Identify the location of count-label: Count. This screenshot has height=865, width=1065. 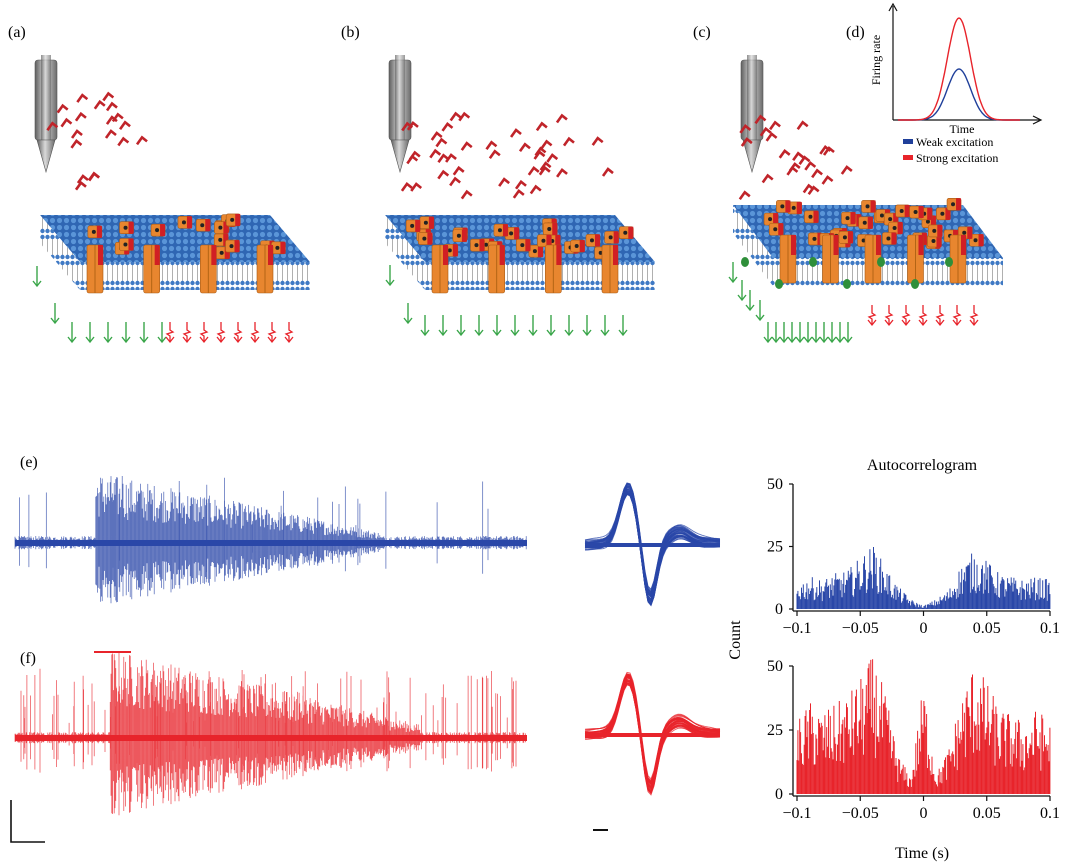
(735, 640).